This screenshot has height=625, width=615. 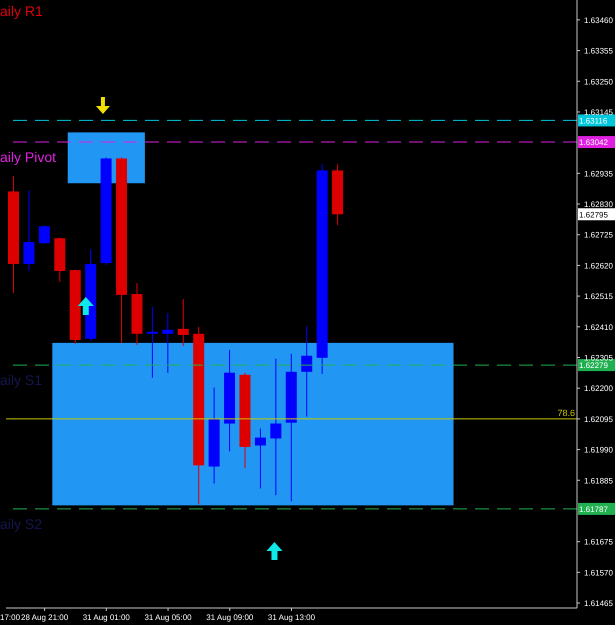 What do you see at coordinates (45, 617) in the screenshot?
I see `x-tick-label: 28 Aug 21:00` at bounding box center [45, 617].